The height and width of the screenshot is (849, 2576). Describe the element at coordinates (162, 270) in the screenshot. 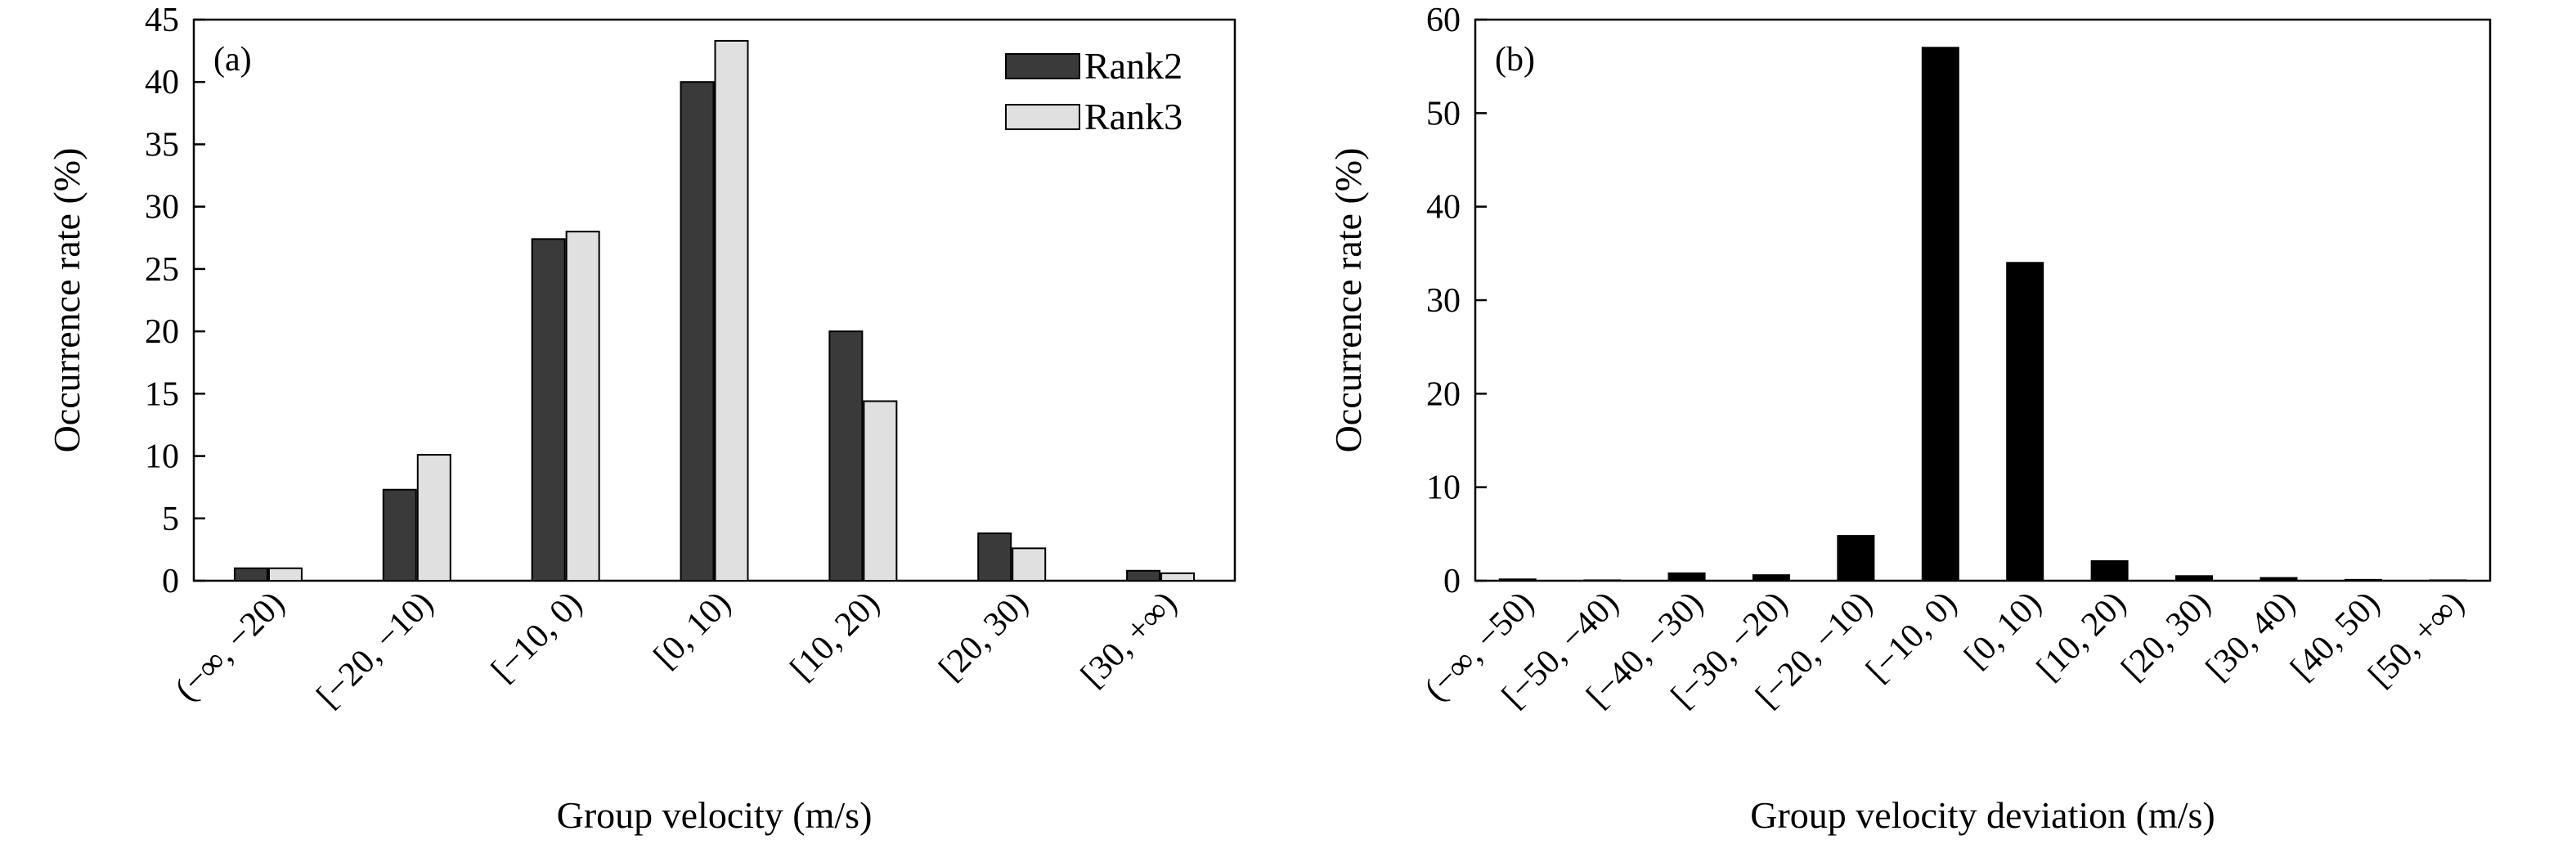

I see `y-tick-label: 25` at that location.